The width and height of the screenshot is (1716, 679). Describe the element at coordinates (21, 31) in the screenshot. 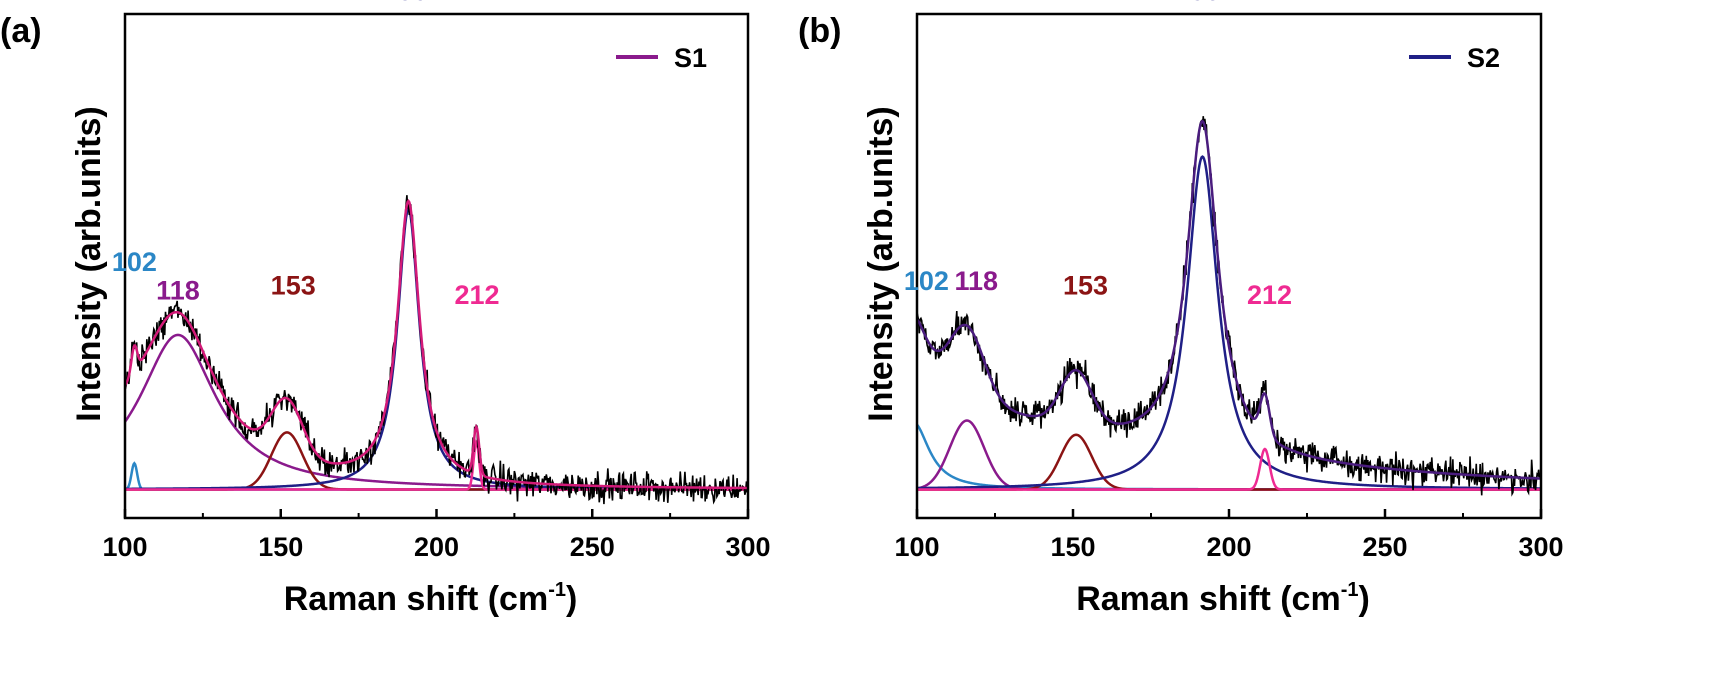

I see `panel-label: (a)` at that location.